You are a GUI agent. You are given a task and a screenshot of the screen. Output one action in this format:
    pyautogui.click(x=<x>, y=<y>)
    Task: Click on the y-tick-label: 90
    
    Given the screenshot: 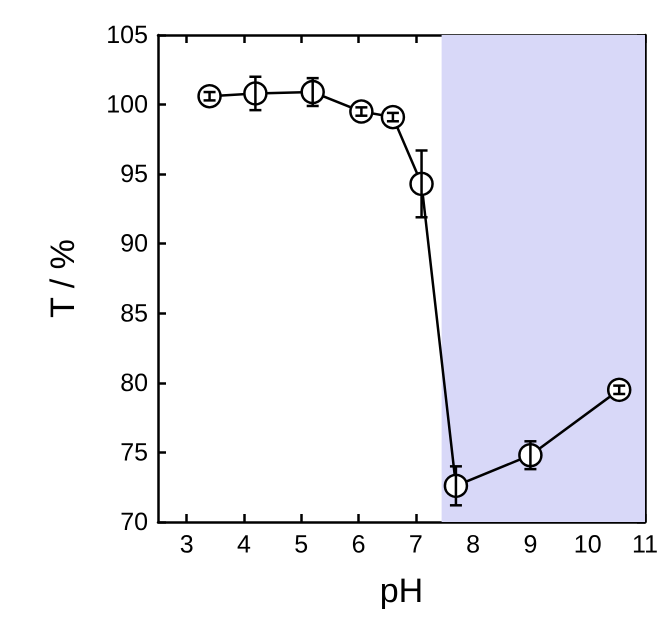 What is the action you would take?
    pyautogui.click(x=134, y=244)
    